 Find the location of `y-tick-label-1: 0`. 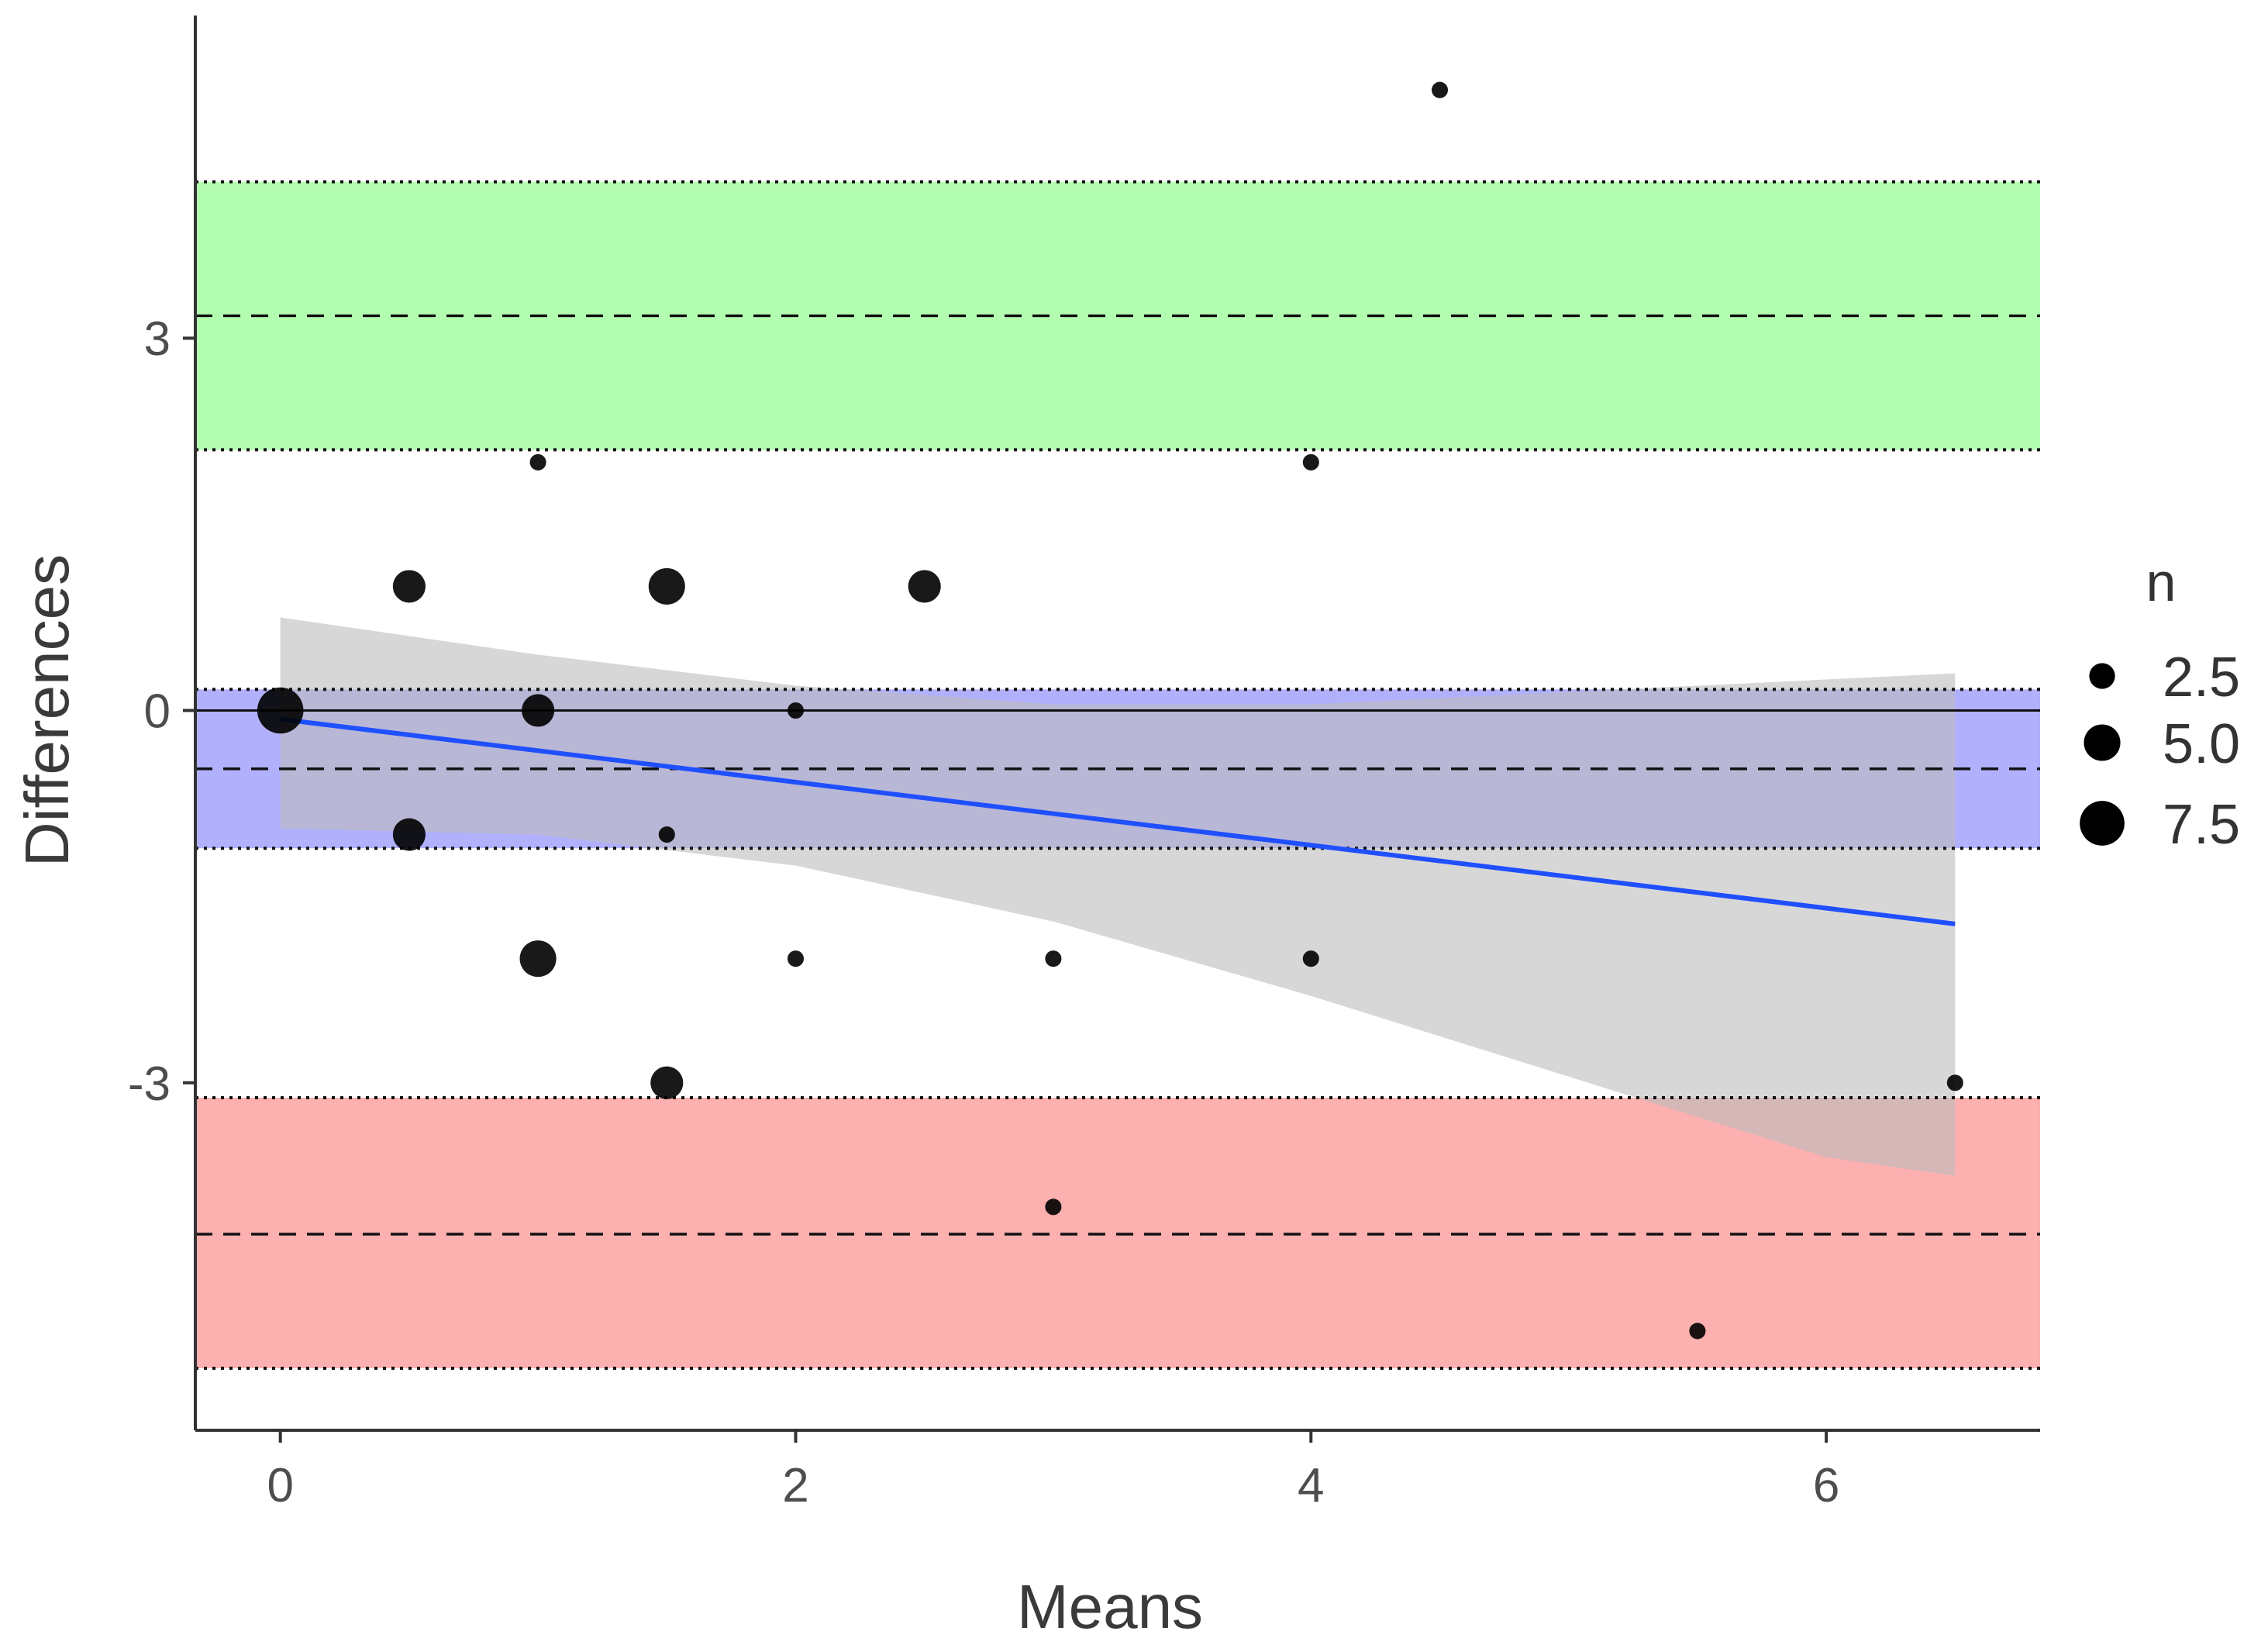

y-tick-label-1: 0 is located at coordinates (157, 711).